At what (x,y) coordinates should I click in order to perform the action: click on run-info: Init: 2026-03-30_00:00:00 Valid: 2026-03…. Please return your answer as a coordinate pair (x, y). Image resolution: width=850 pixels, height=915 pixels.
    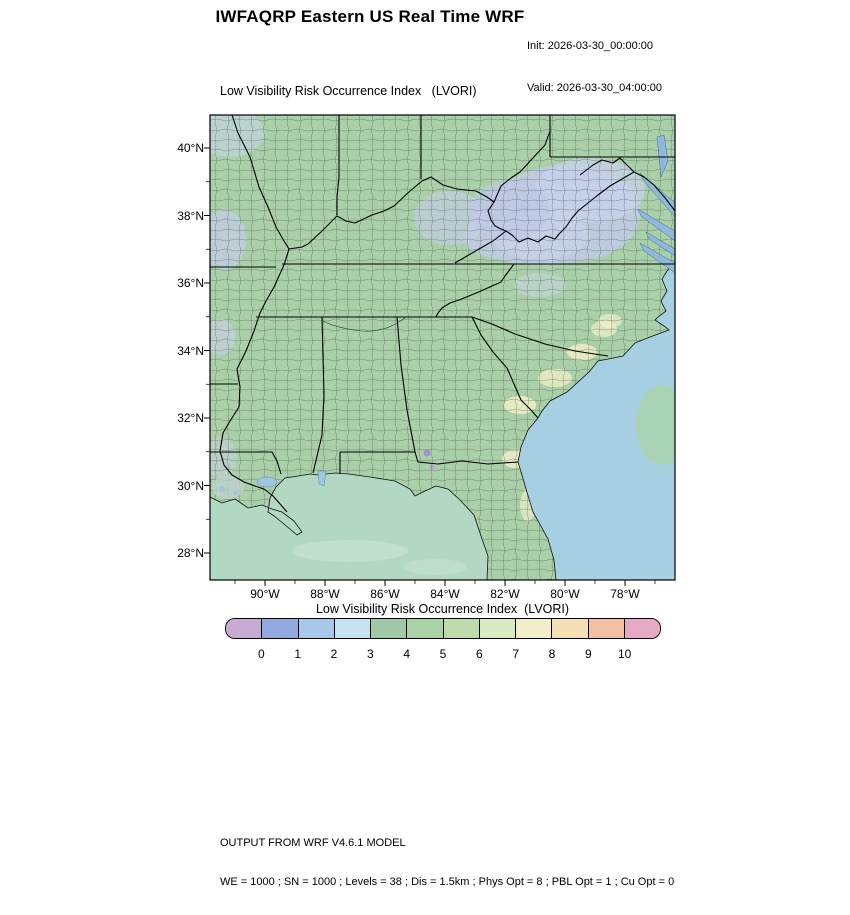
    Looking at the image, I should click on (594, 67).